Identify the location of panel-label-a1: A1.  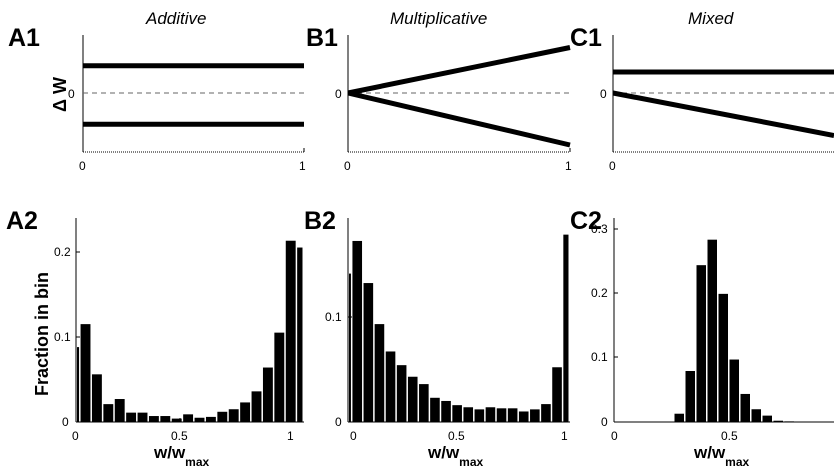
(24, 38).